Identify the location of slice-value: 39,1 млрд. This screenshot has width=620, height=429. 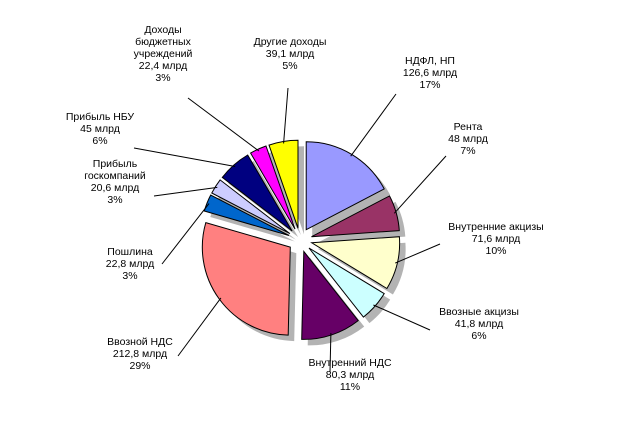
(290, 54).